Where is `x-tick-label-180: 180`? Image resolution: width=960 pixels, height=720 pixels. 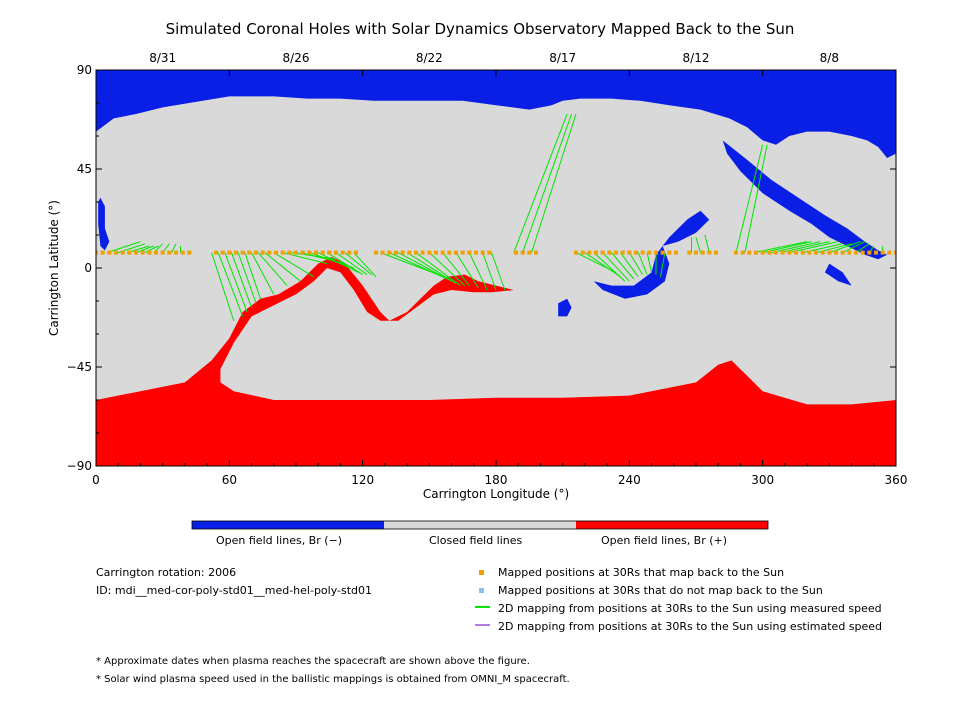
x-tick-label-180: 180 is located at coordinates (496, 480).